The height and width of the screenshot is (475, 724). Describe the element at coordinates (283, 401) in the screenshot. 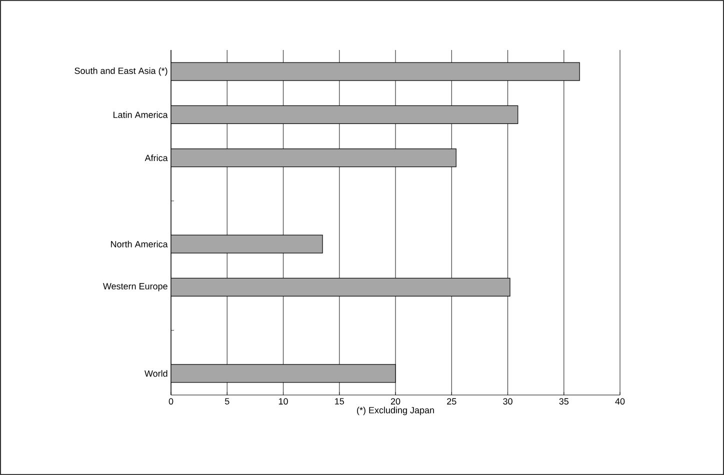

I see `x-tick-label: 10` at that location.